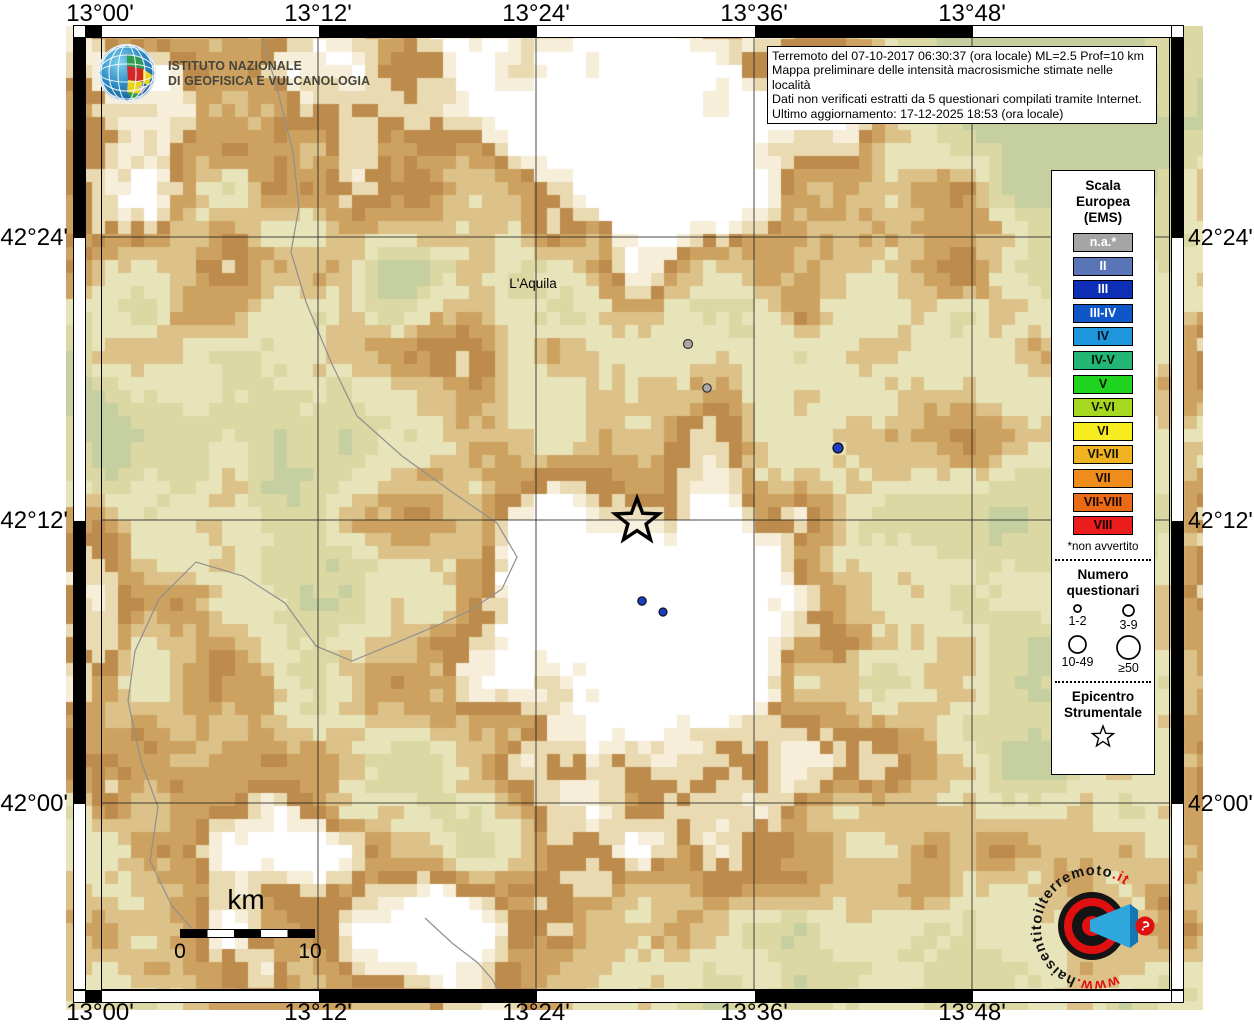 Image resolution: width=1254 pixels, height=1024 pixels. Describe the element at coordinates (310, 951) in the screenshot. I see `scalebar-end-label: 10` at that location.